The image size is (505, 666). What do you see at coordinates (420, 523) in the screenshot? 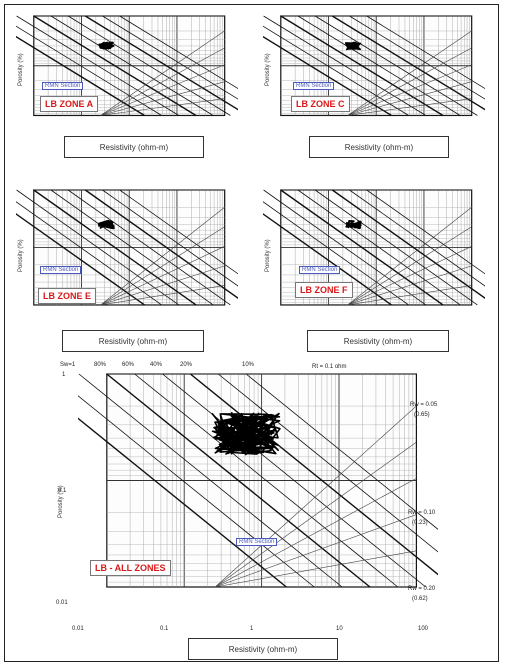
I see `right-annotation: (0.23)` at bounding box center [420, 523].